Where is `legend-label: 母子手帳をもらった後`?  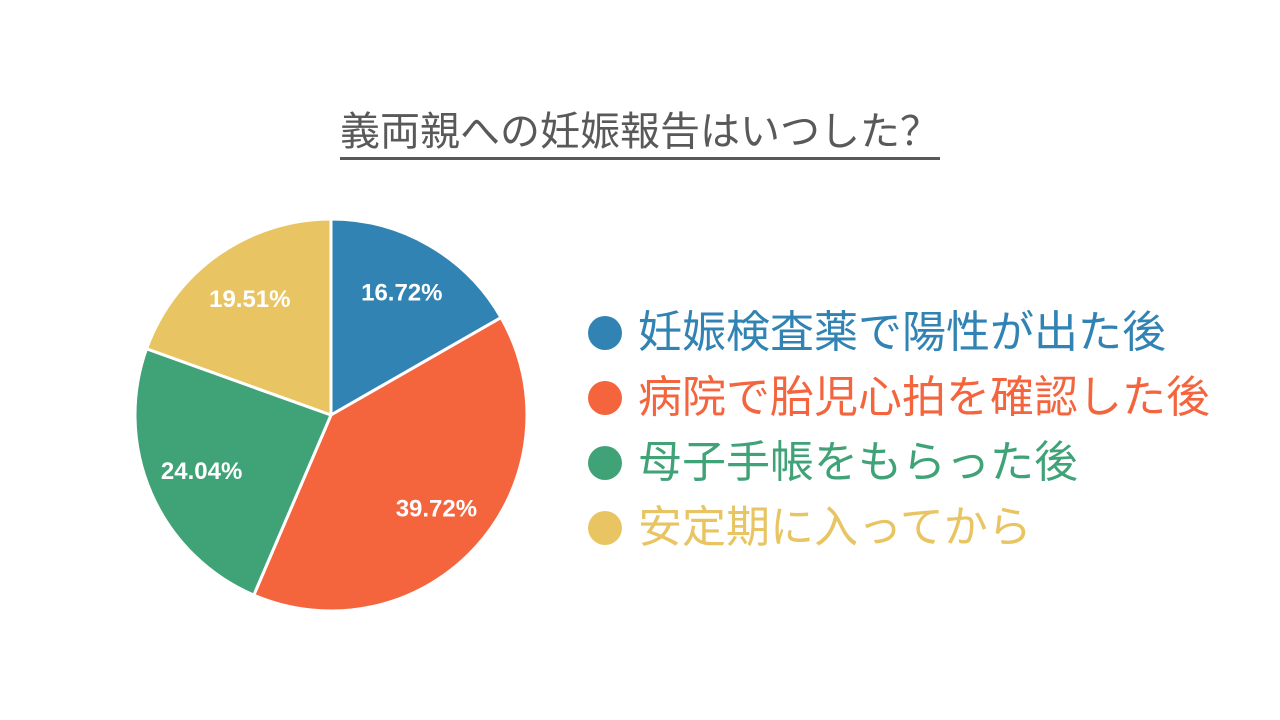 legend-label: 母子手帳をもらった後 is located at coordinates (858, 462).